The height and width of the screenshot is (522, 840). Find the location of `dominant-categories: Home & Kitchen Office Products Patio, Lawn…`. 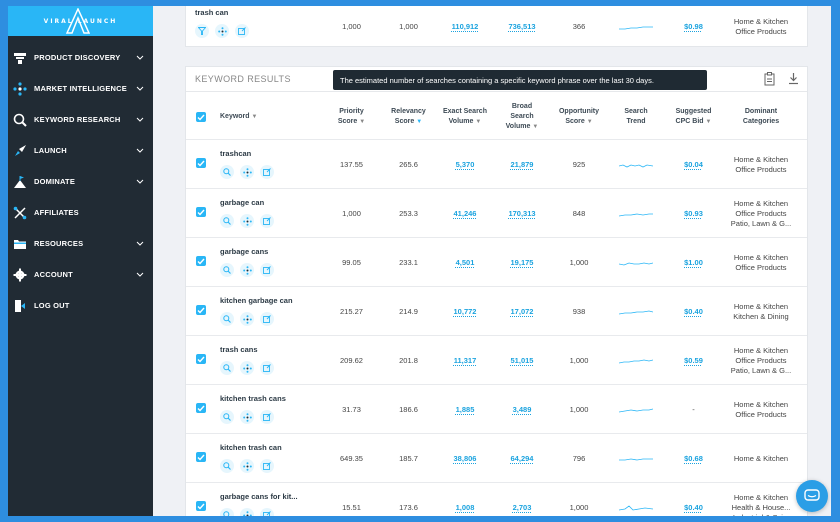

dominant-categories: Home & Kitchen Office Products Patio, Lawn… is located at coordinates (761, 360).